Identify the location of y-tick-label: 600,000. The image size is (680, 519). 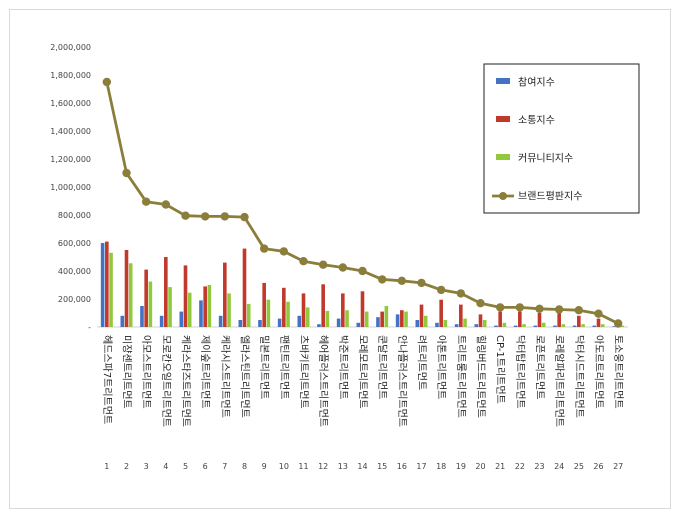
(74, 243).